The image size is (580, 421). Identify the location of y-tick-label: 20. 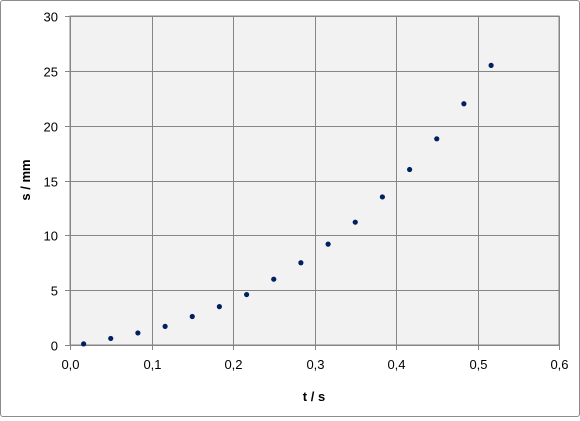
(51, 127).